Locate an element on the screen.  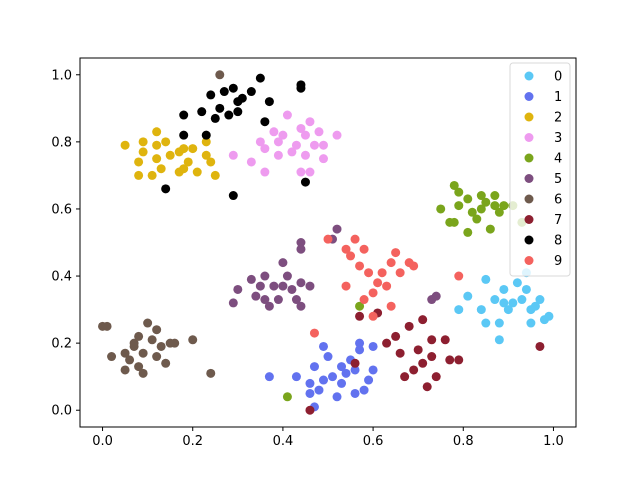
legend-label: 3 is located at coordinates (558, 138).